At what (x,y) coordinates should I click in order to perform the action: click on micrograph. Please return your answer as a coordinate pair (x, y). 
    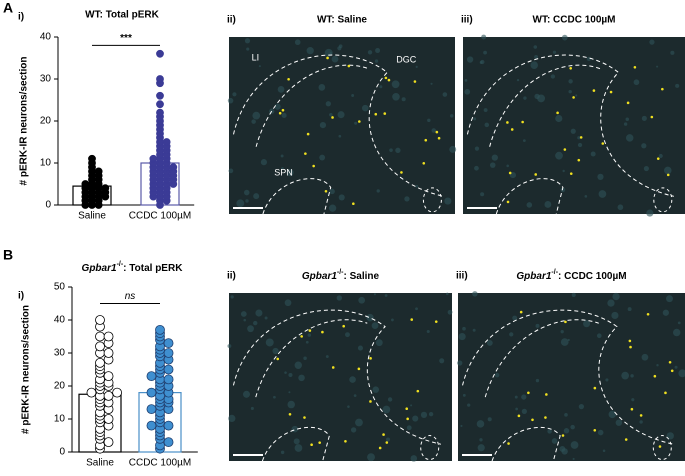
    Looking at the image, I should click on (340, 377).